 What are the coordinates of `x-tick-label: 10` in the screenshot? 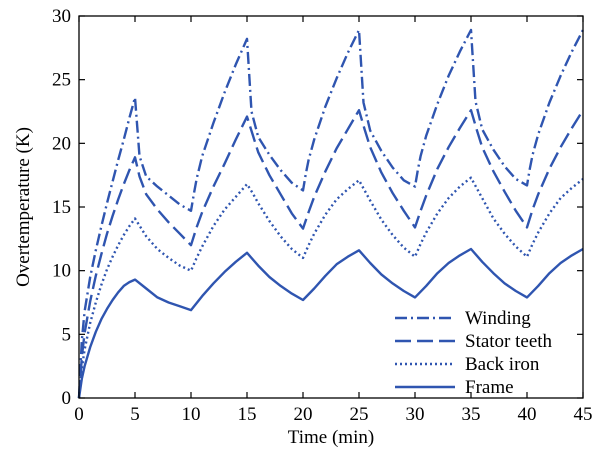 It's located at (191, 414).